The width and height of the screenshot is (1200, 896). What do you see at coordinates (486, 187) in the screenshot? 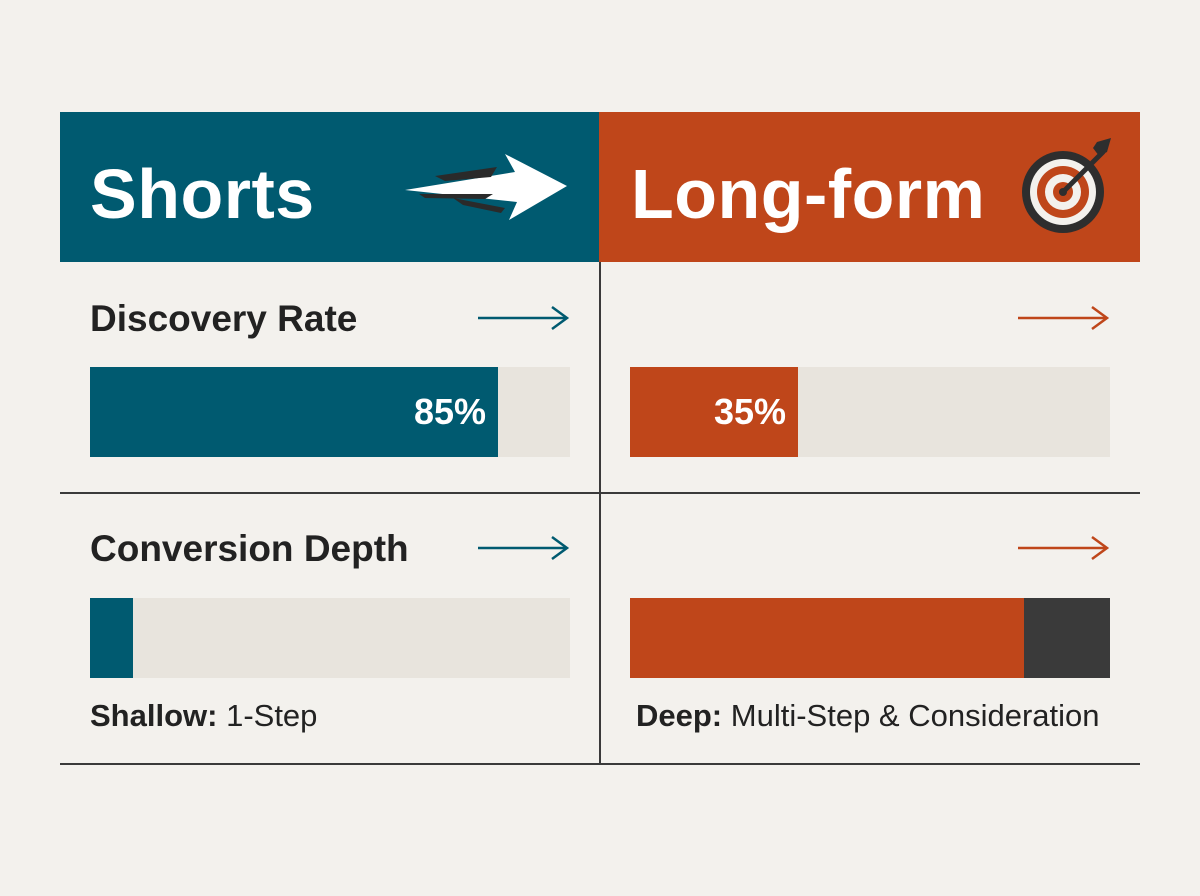
I see `speed-arrow-icon` at bounding box center [486, 187].